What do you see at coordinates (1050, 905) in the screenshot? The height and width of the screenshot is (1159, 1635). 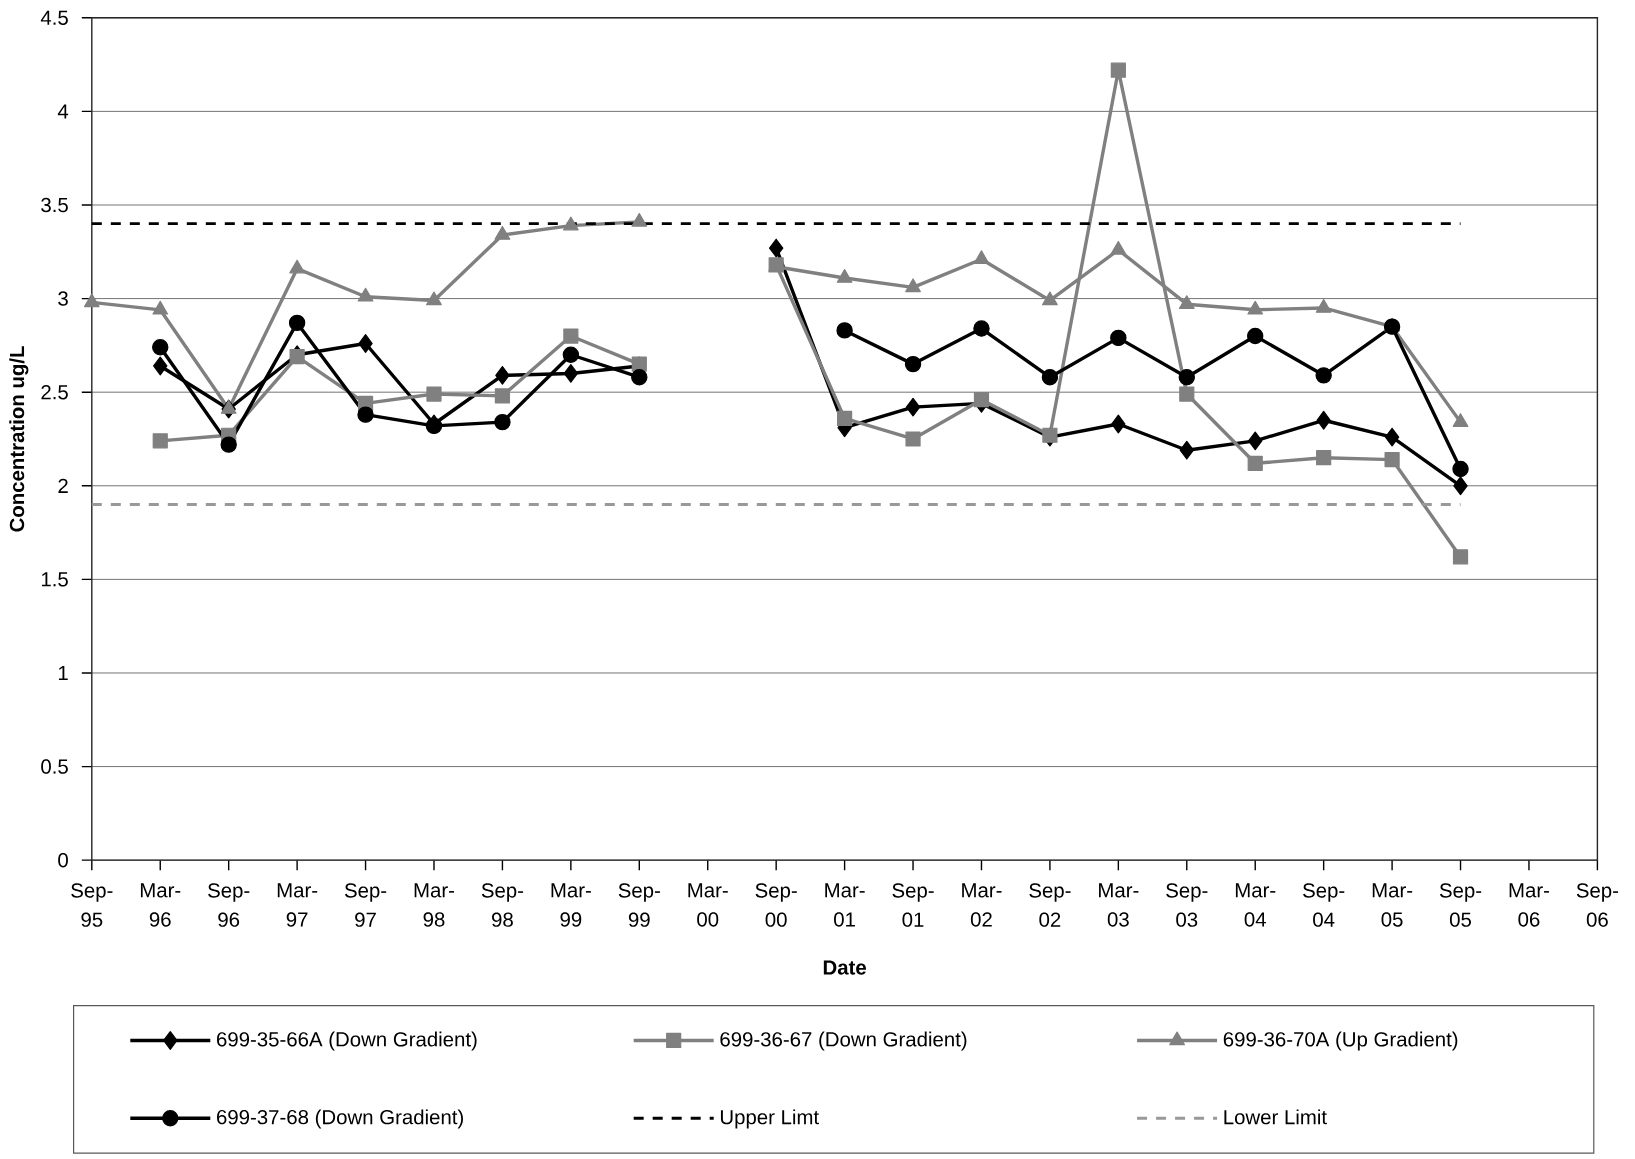 I see `x-tick-label: Sep-02` at bounding box center [1050, 905].